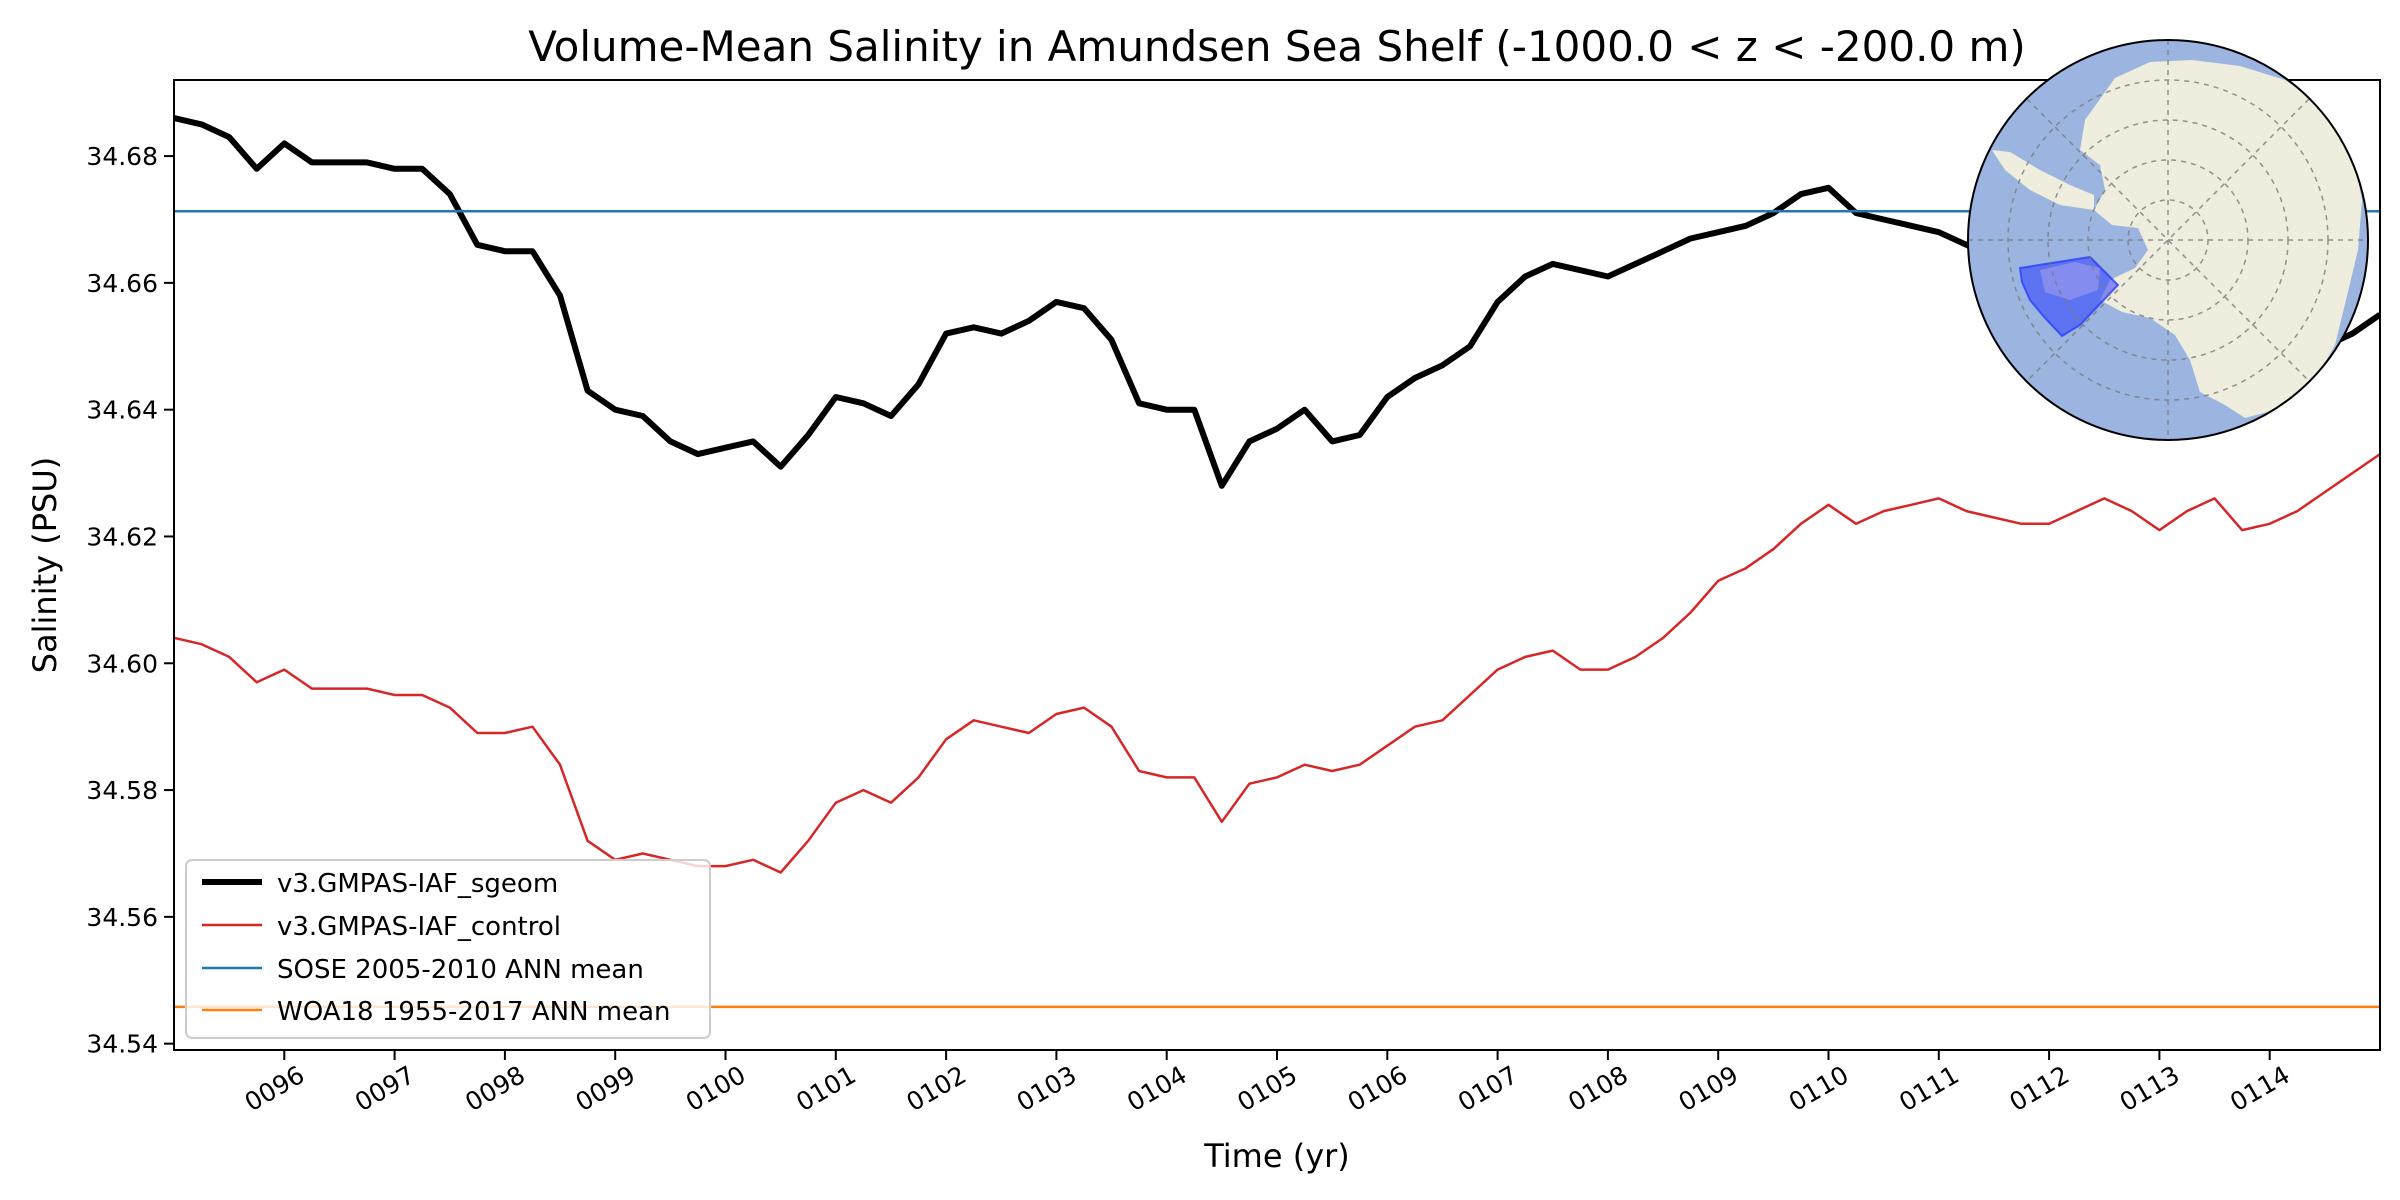 The height and width of the screenshot is (1200, 2400). I want to click on inset-map, so click(2168, 240).